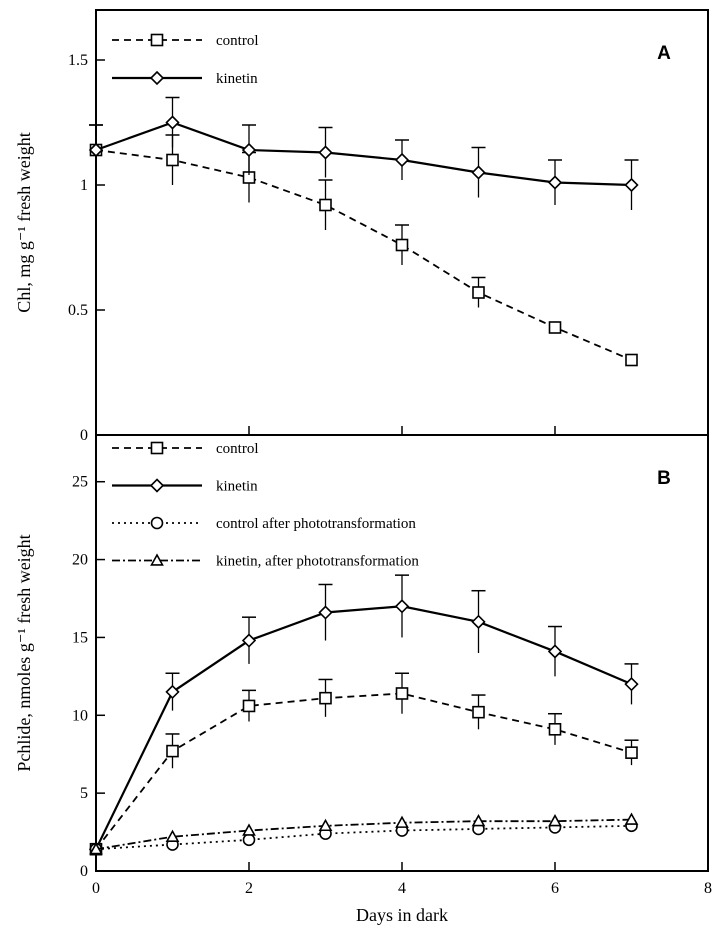 Image resolution: width=727 pixels, height=938 pixels. I want to click on panel-b-y-tick-label-4: 20, so click(80, 560).